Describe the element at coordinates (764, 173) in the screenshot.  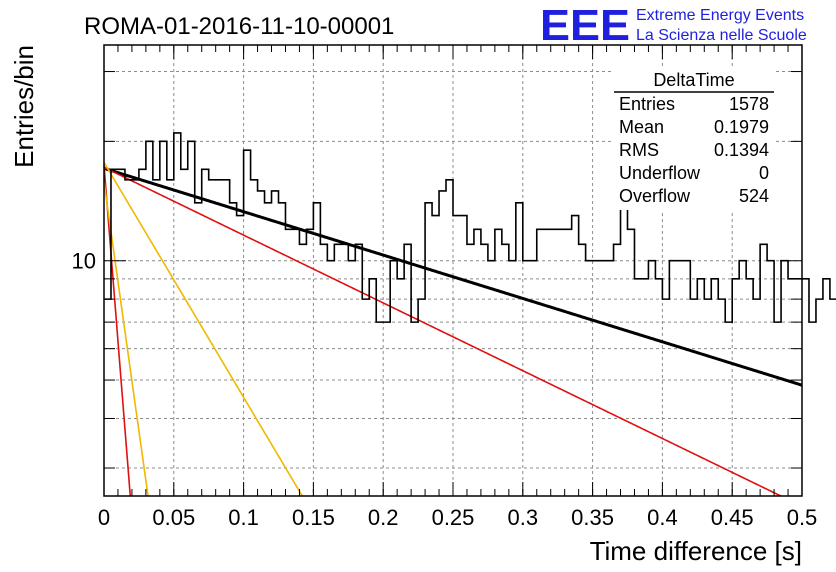
I see `stats-row-value: 0` at that location.